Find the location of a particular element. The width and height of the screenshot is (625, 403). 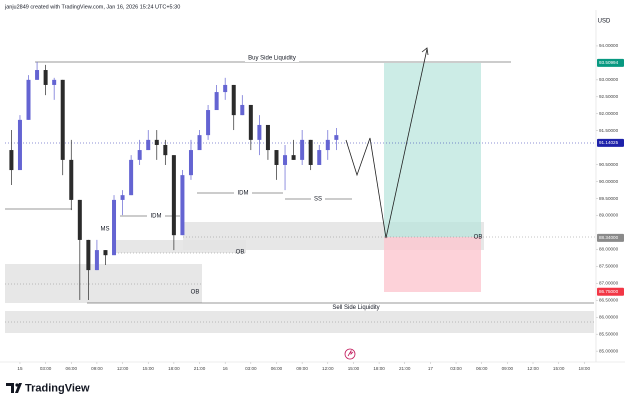

annotation: MS is located at coordinates (105, 230).